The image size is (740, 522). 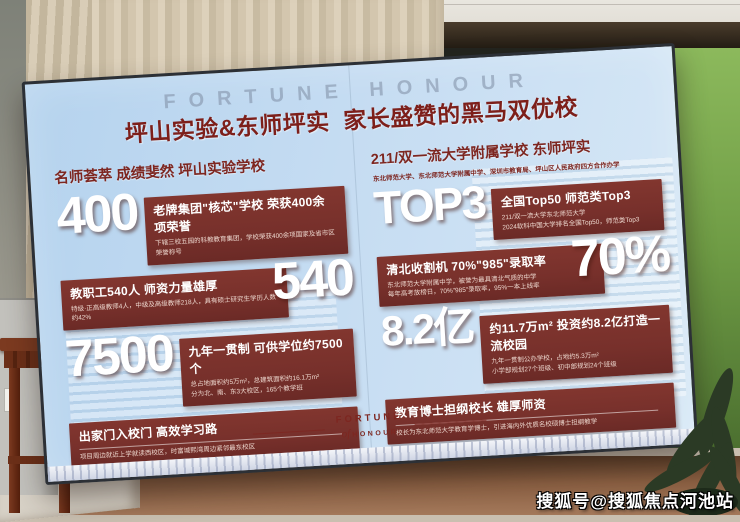 What do you see at coordinates (13, 155) in the screenshot?
I see `wall-left-edge` at bounding box center [13, 155].